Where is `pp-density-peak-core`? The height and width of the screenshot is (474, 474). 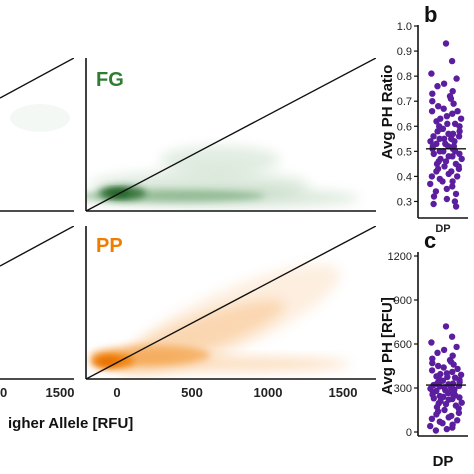
pp-density-peak-core is located at coordinates (108, 362).